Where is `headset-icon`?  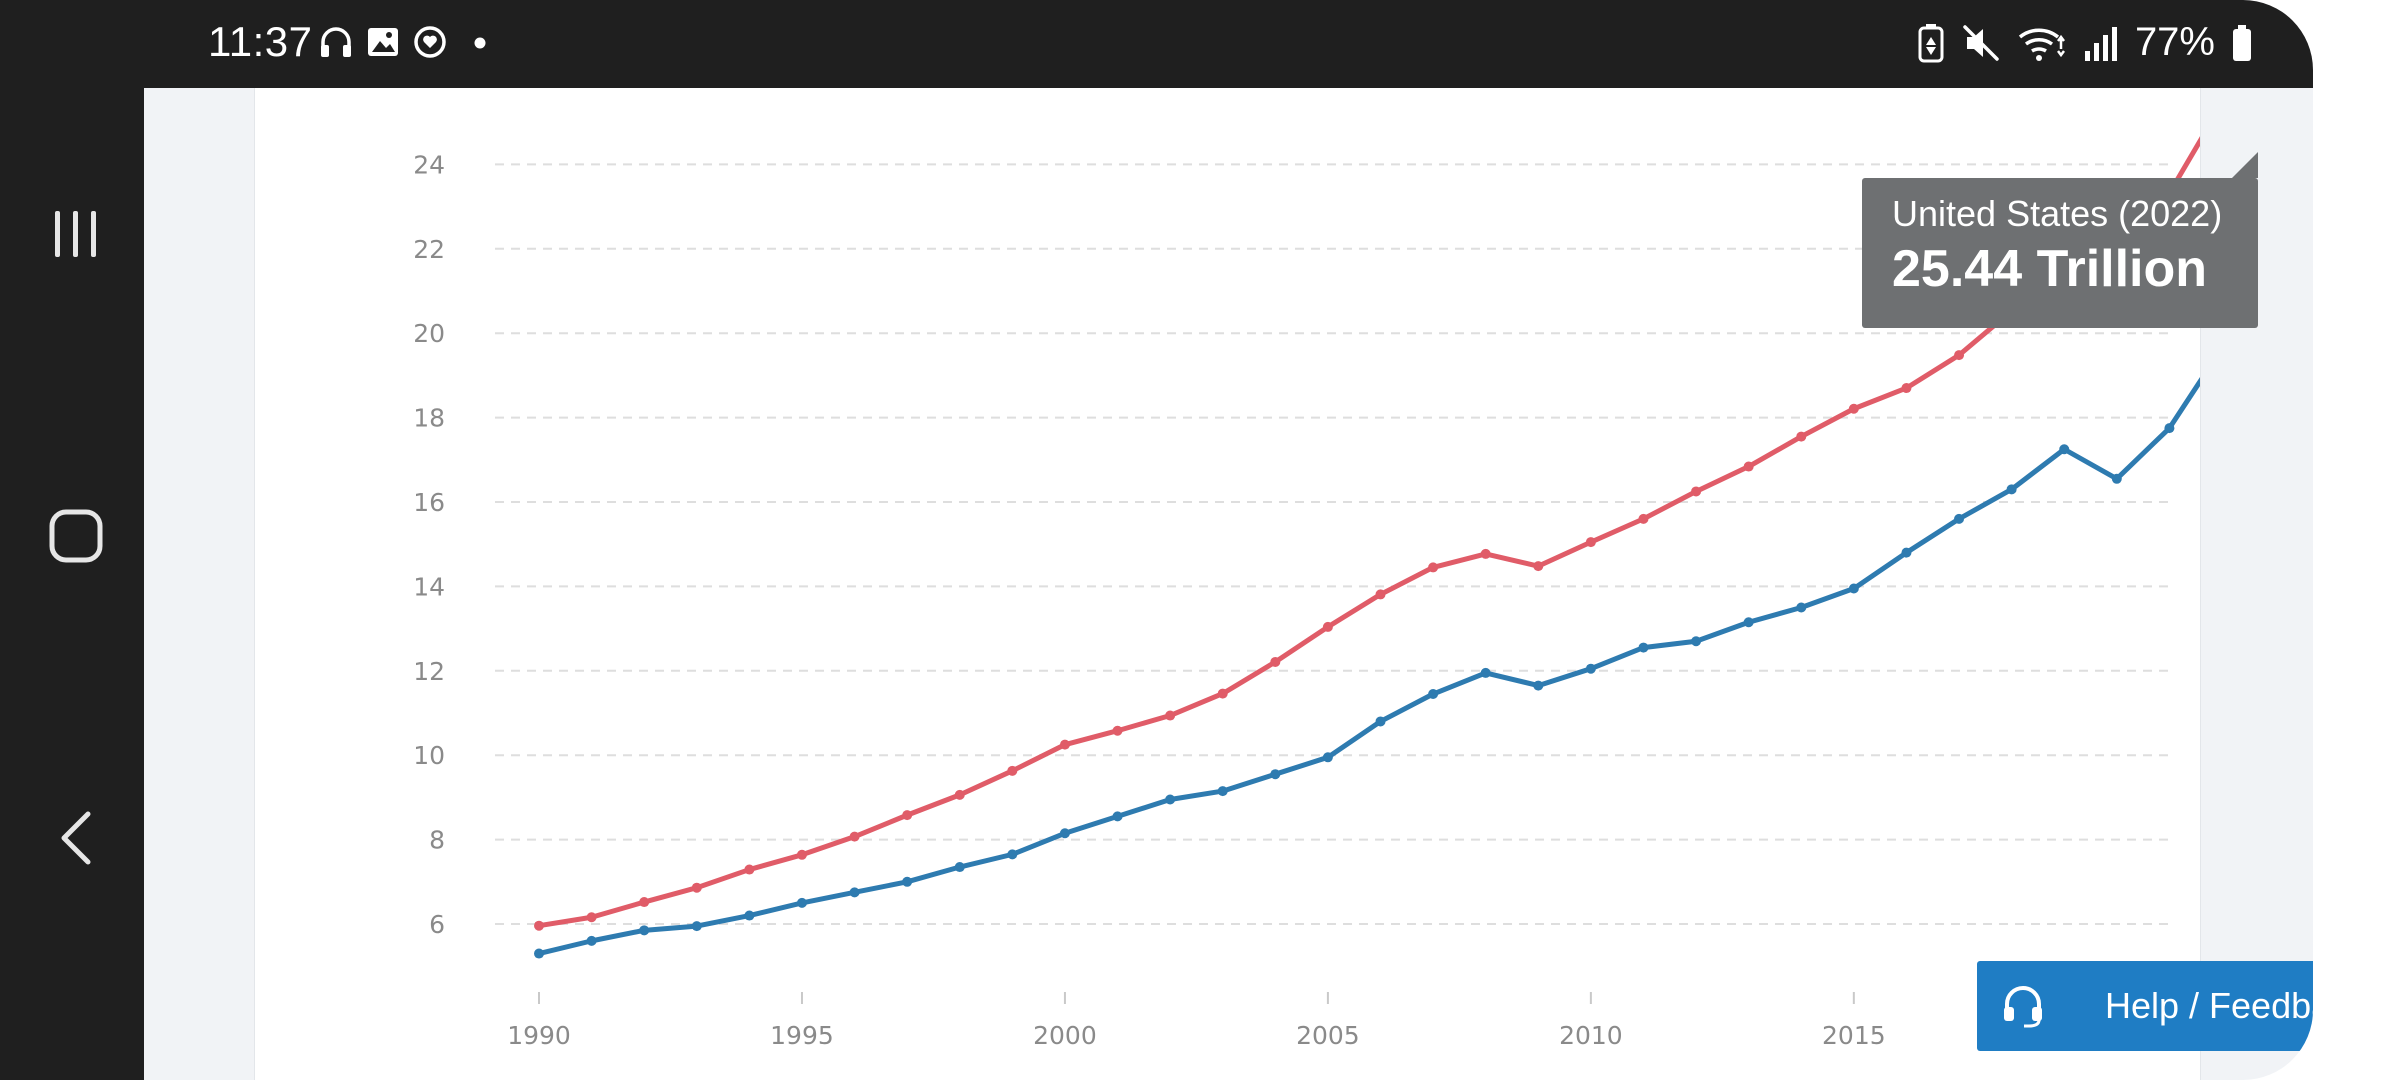
headset-icon is located at coordinates (2023, 1007).